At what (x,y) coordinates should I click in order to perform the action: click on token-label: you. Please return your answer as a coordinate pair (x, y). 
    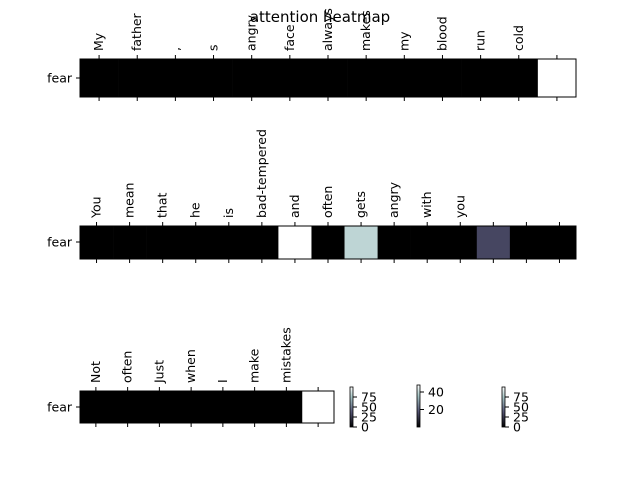
    Looking at the image, I should click on (459, 206).